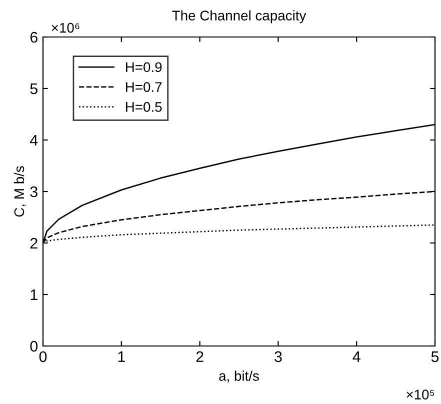  I want to click on text: ×10⁵, so click(420, 395).